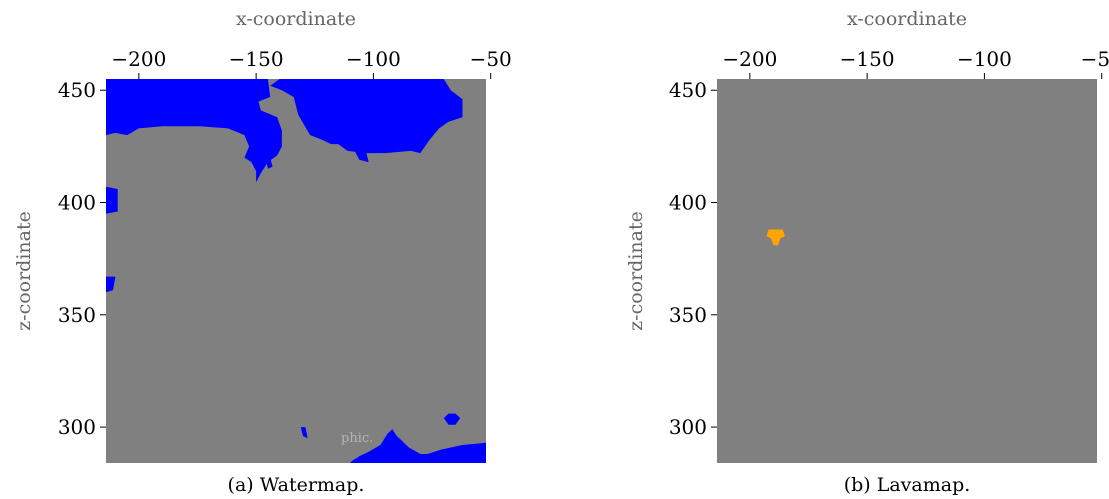 Image resolution: width=1109 pixels, height=499 pixels. What do you see at coordinates (269, 163) in the screenshot?
I see `water-speck-2-region` at bounding box center [269, 163].